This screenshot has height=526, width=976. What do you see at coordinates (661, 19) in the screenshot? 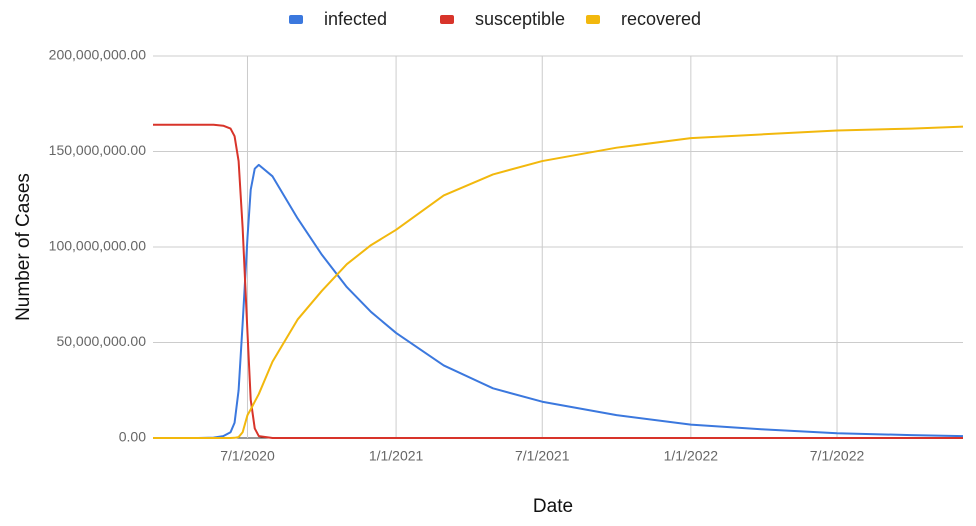
I see `legend-label: recovered` at bounding box center [661, 19].